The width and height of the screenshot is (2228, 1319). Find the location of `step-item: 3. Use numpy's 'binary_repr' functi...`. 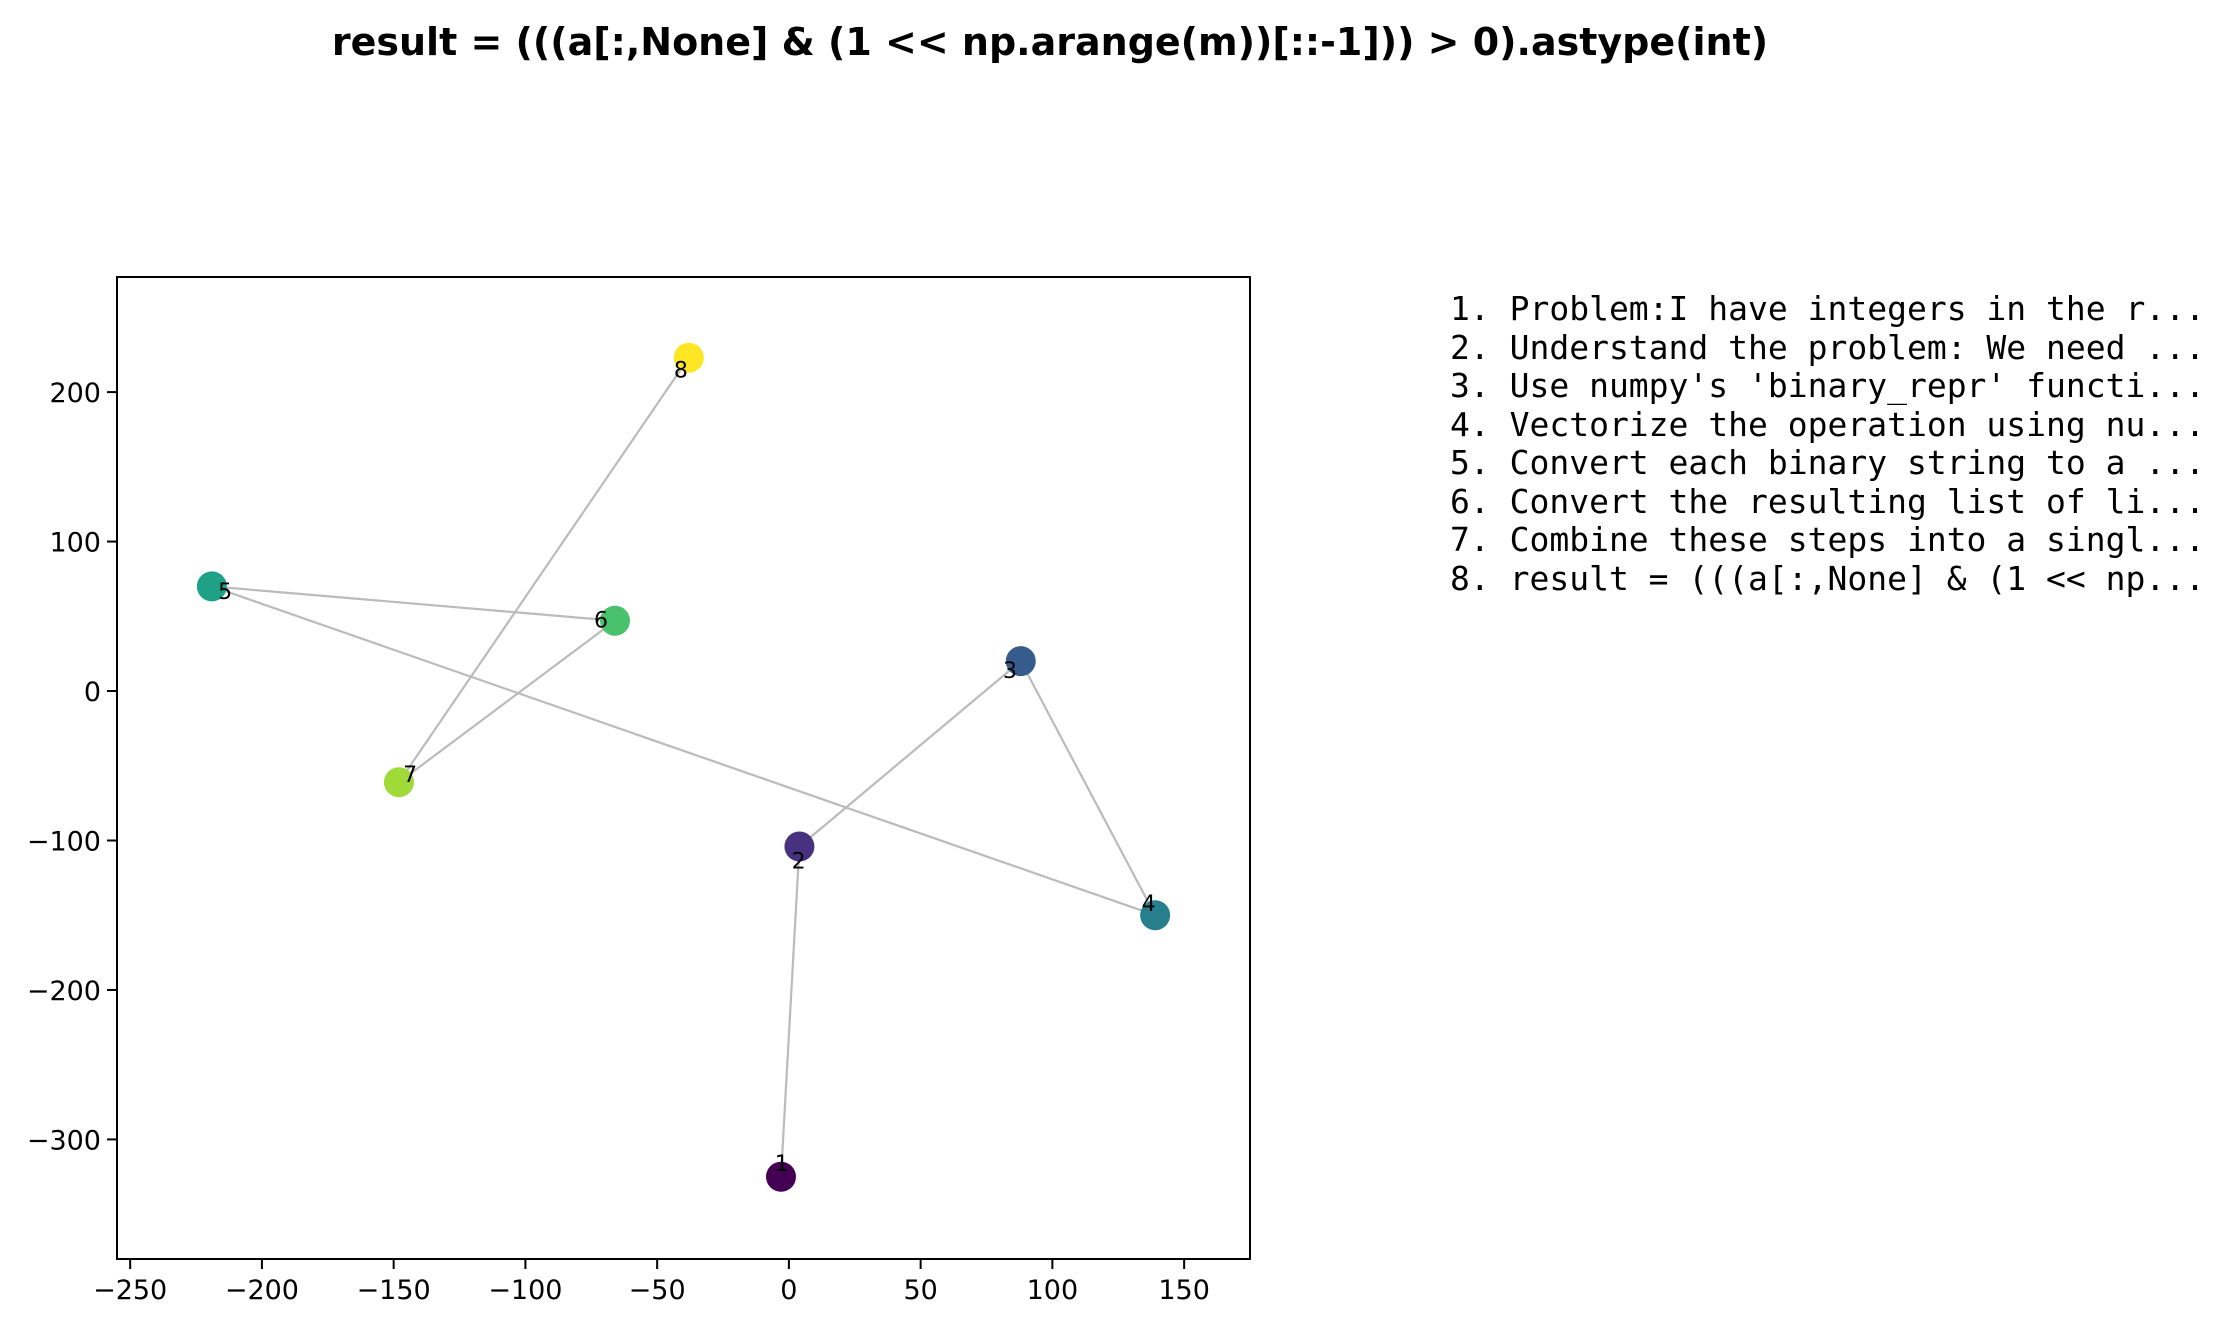

step-item: 3. Use numpy's 'binary_repr' functi... is located at coordinates (1827, 385).